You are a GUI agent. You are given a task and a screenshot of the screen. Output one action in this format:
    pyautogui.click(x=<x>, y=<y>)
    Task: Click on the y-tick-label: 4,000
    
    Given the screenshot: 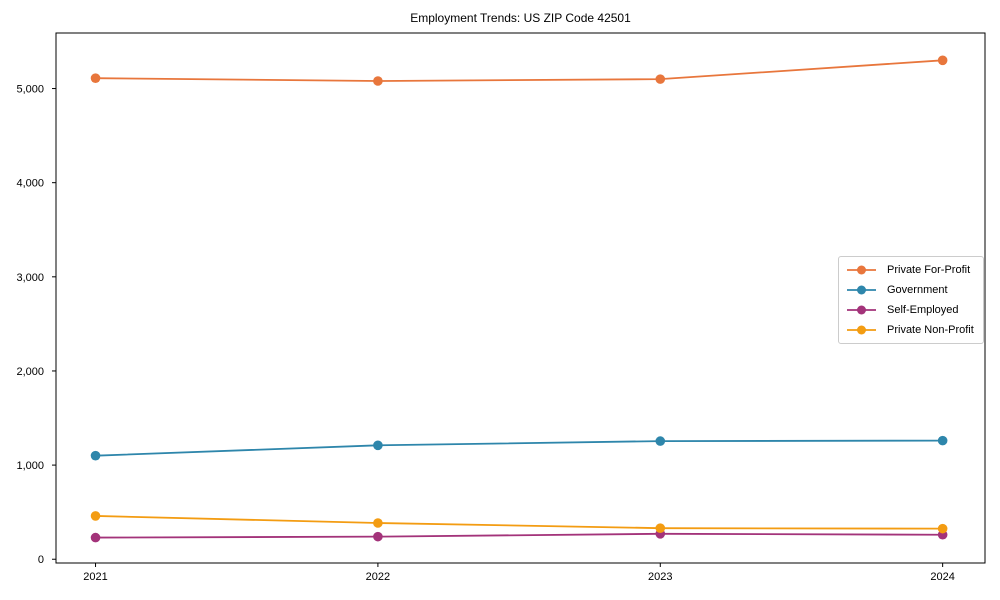 What is the action you would take?
    pyautogui.click(x=30, y=184)
    